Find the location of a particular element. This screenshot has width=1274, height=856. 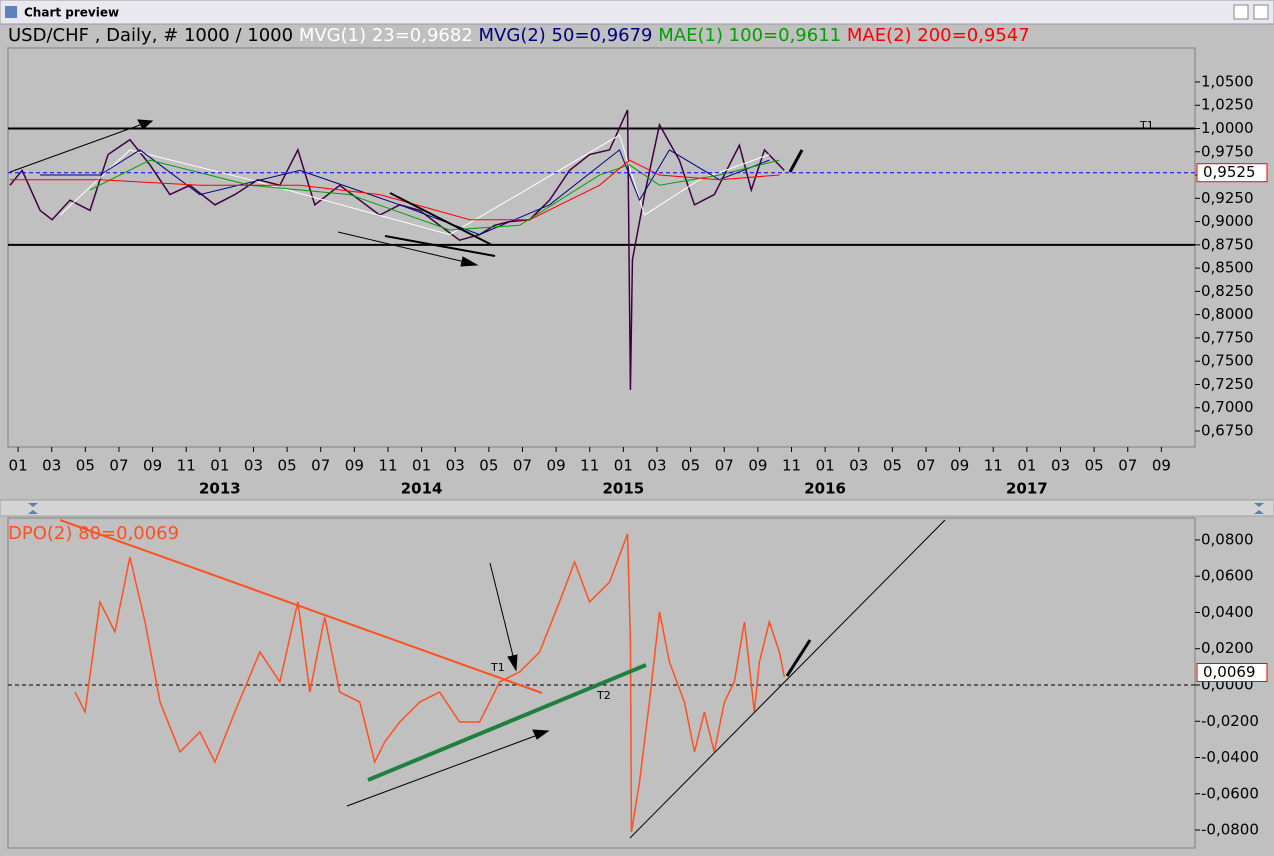

legend-entry: MVG(1) 23=0,9682 is located at coordinates (386, 35).